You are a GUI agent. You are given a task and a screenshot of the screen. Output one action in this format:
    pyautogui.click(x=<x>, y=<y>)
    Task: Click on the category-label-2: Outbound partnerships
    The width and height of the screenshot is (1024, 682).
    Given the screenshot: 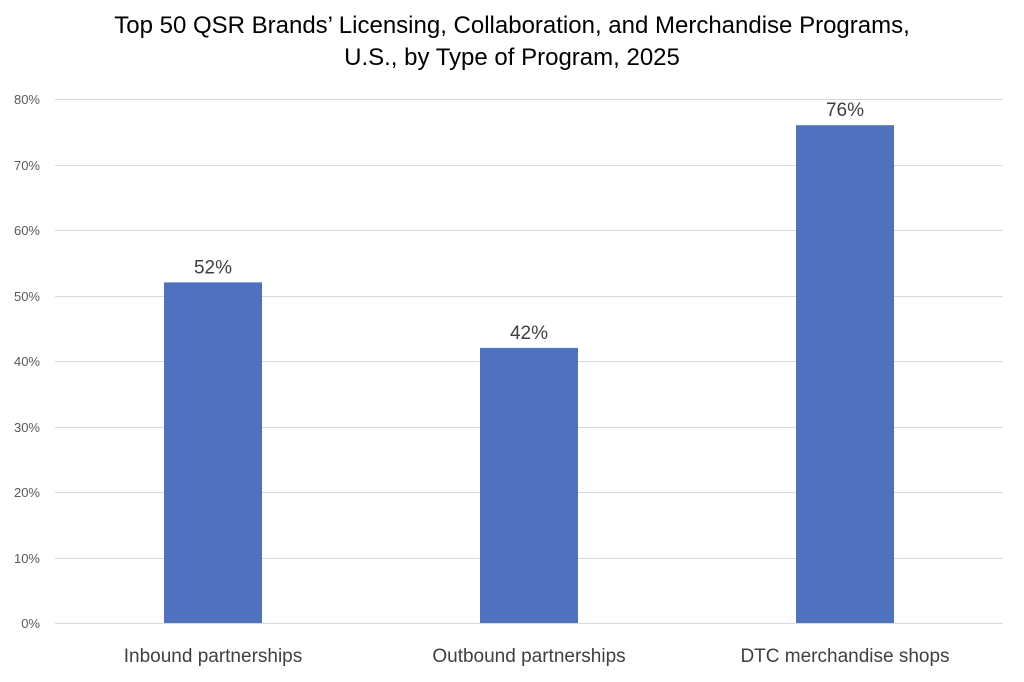 What is the action you would take?
    pyautogui.click(x=528, y=656)
    